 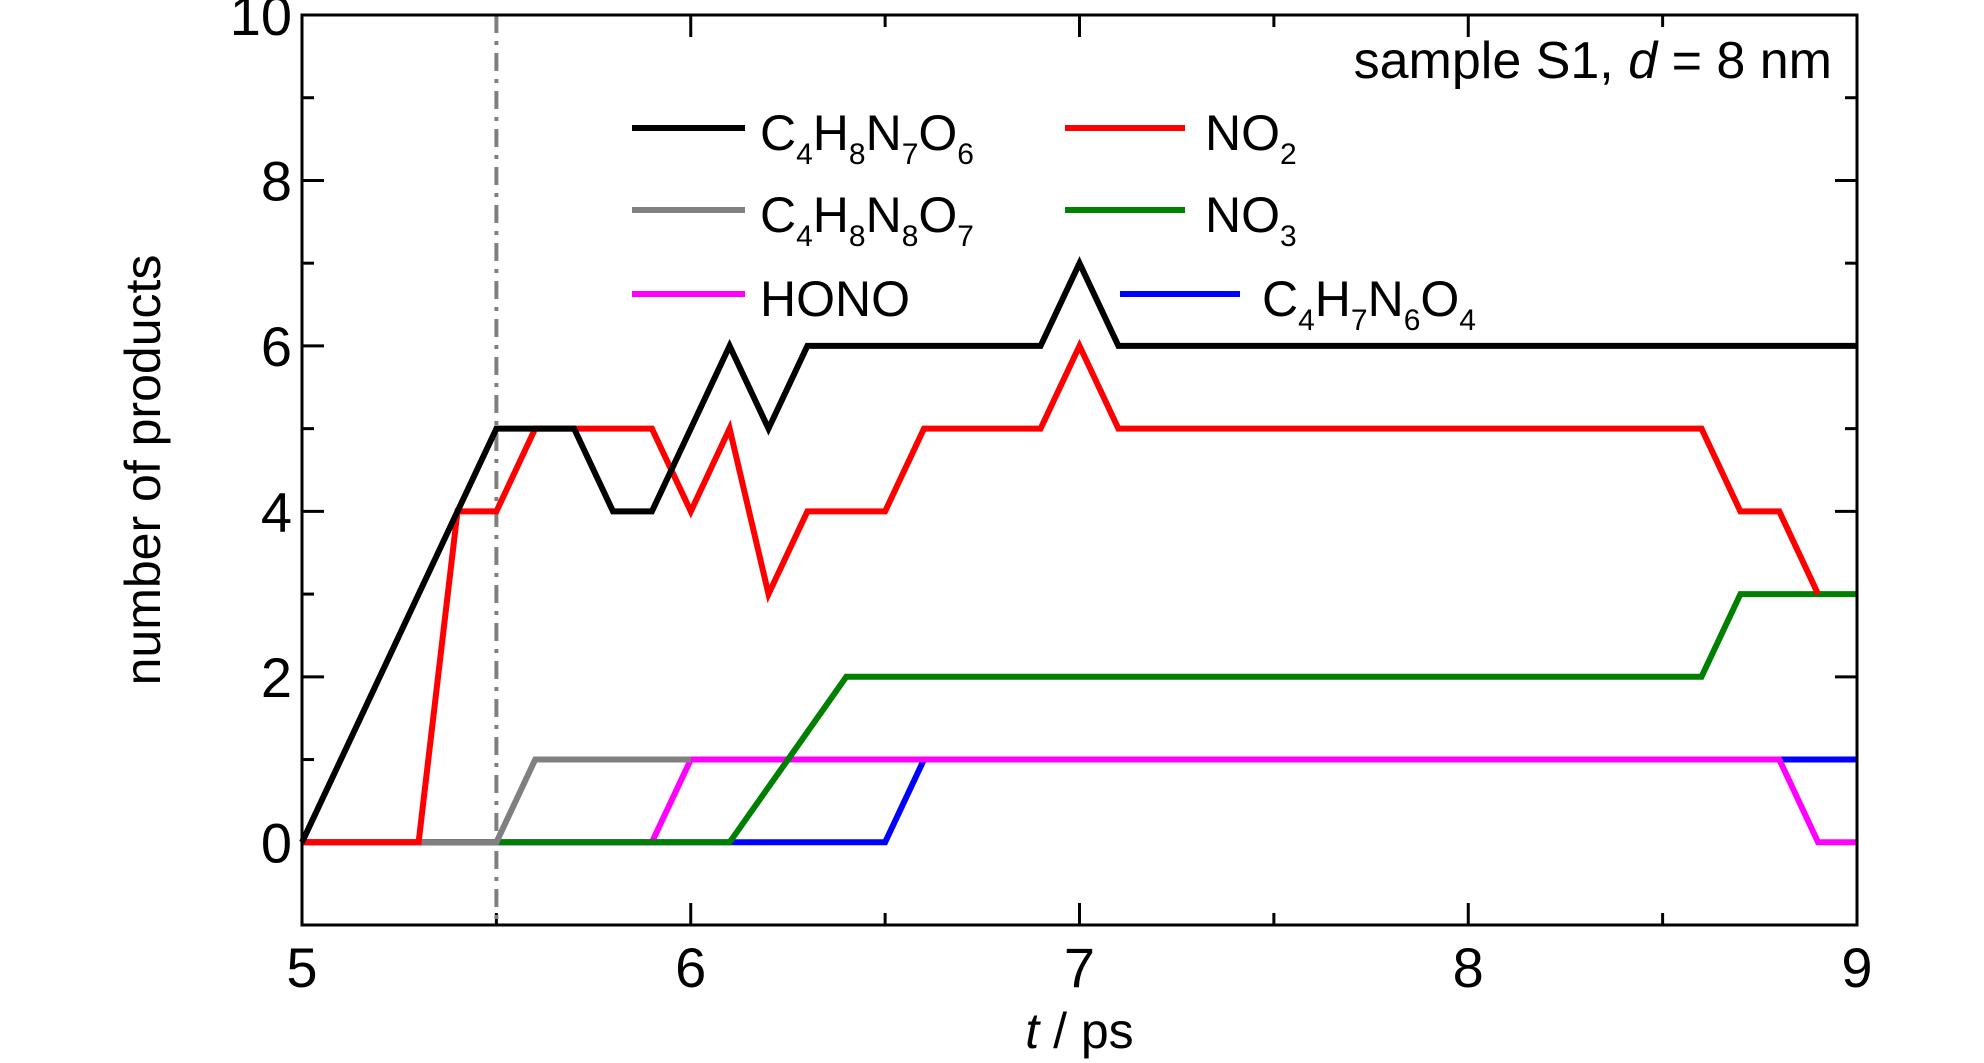 I want to click on legend-item: C4H7N6O4, so click(x=1298, y=304).